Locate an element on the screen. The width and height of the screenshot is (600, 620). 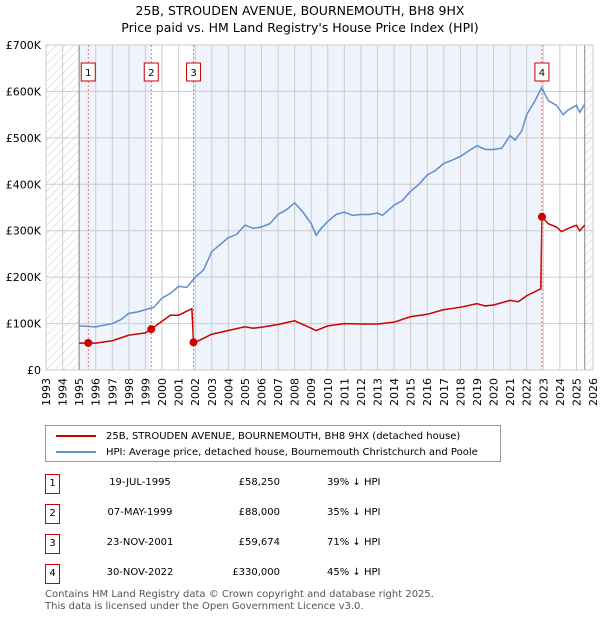
sale-number: 4 is located at coordinates (52, 574).